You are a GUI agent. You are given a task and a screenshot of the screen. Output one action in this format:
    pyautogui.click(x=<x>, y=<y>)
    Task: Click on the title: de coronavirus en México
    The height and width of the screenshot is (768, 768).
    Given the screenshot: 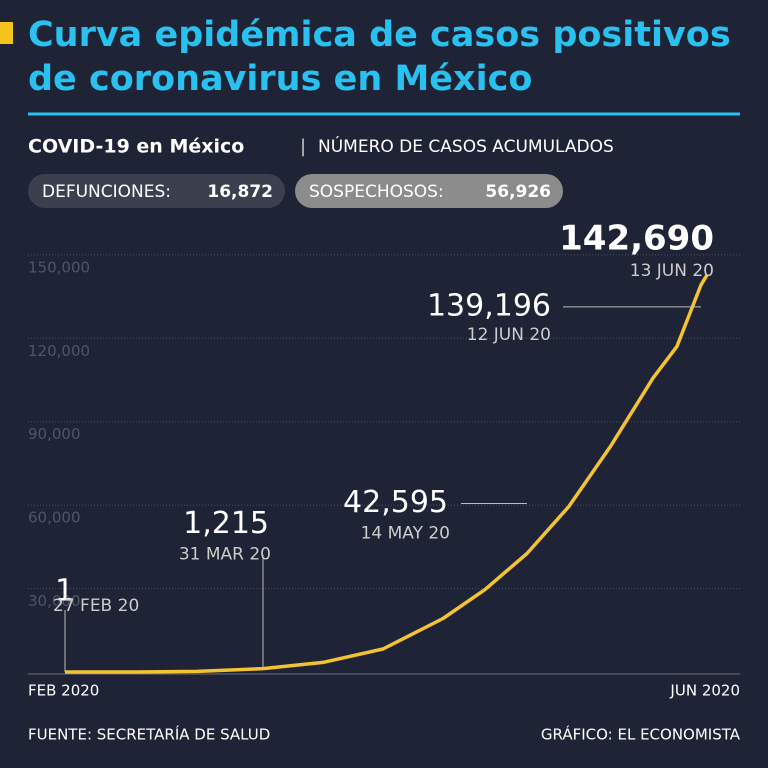 What is the action you would take?
    pyautogui.click(x=280, y=79)
    